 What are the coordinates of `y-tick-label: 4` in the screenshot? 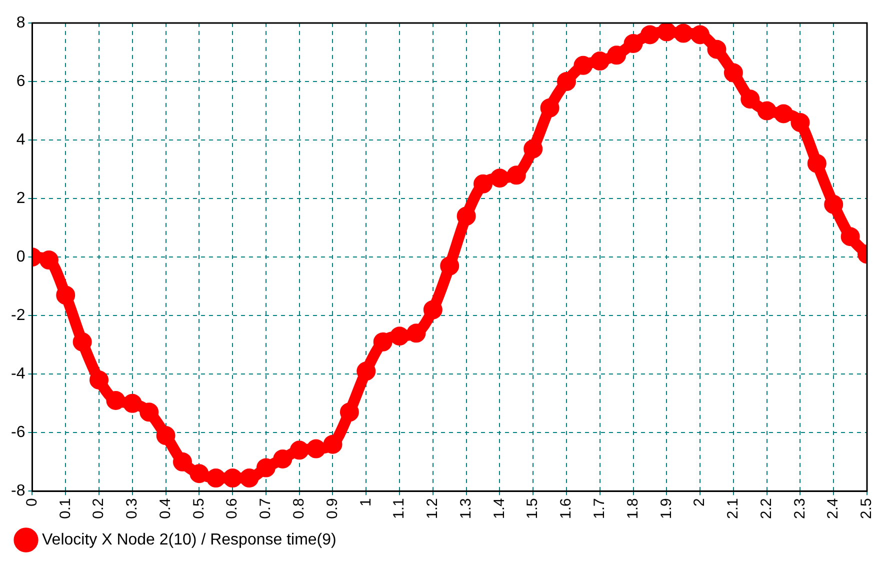 It's located at (21, 139).